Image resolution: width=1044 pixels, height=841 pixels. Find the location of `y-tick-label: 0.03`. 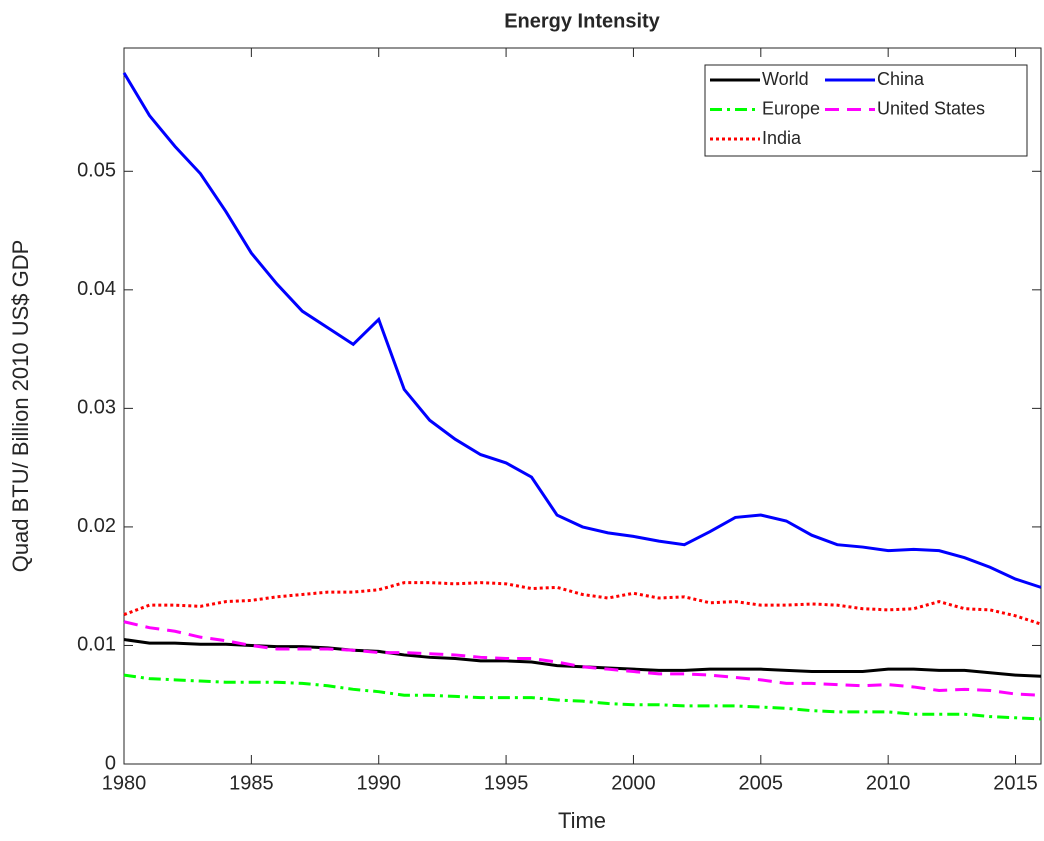

y-tick-label: 0.03 is located at coordinates (96, 408).